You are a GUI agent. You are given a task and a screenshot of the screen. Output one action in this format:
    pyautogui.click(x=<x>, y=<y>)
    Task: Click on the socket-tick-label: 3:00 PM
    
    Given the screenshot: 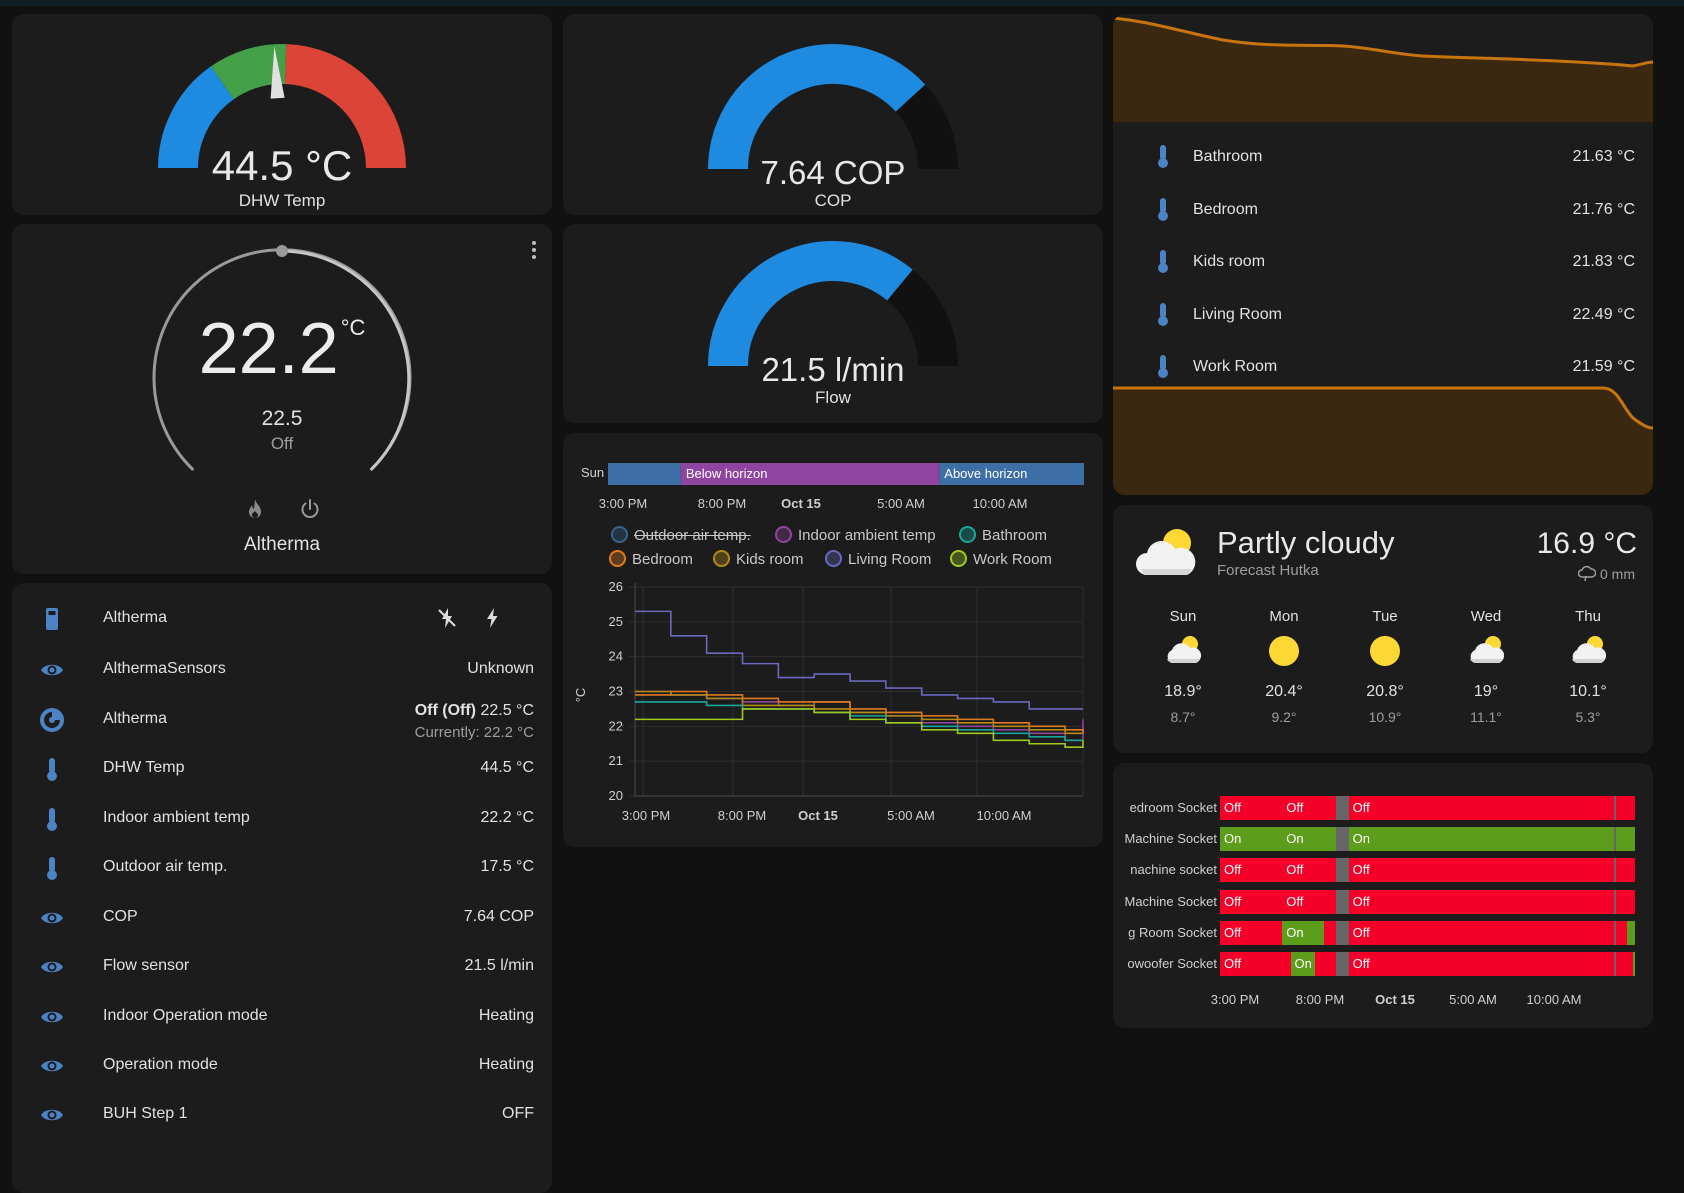 What is the action you would take?
    pyautogui.click(x=1235, y=999)
    